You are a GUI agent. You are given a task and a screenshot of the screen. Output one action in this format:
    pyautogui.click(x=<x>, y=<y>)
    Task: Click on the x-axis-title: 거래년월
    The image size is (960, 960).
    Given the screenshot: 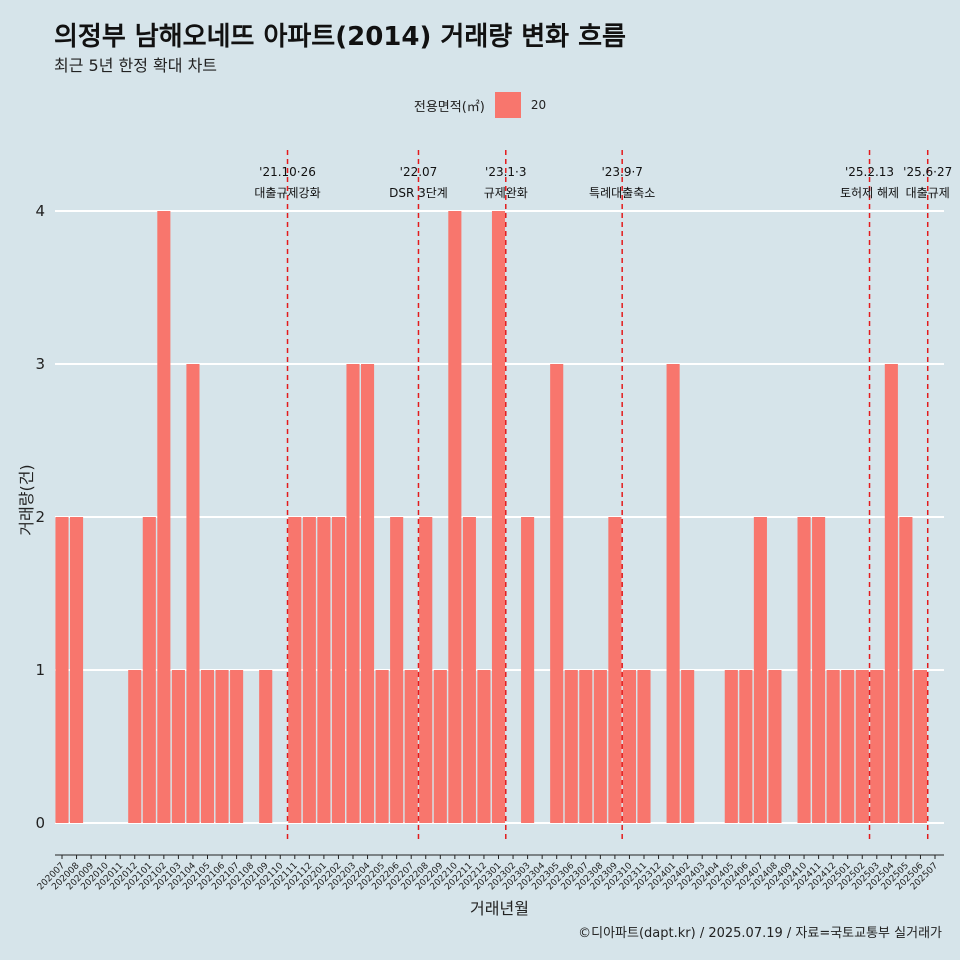 What is the action you would take?
    pyautogui.click(x=499, y=908)
    